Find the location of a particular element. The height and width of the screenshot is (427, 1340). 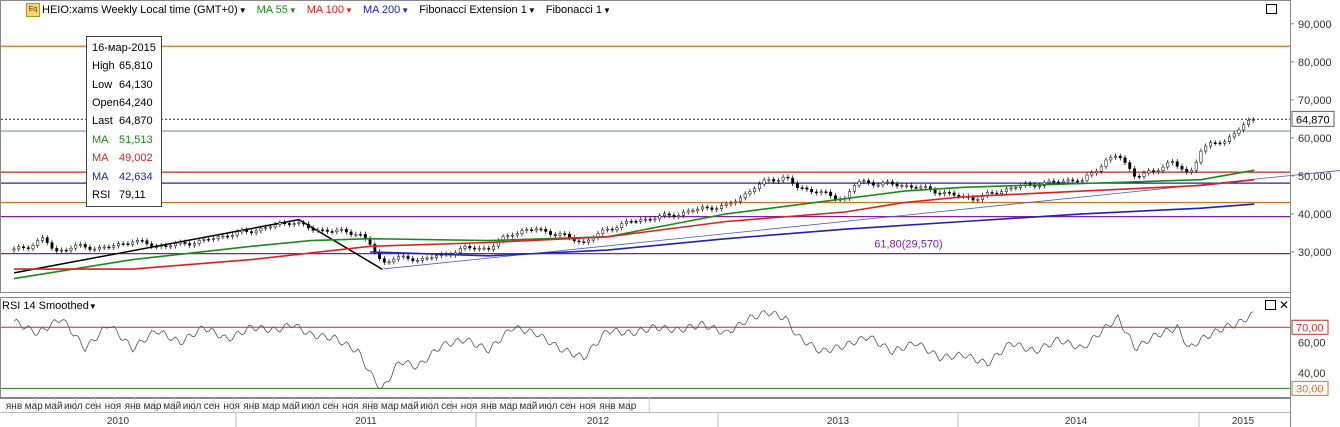

instrument-icon: Eq is located at coordinates (33, 10).